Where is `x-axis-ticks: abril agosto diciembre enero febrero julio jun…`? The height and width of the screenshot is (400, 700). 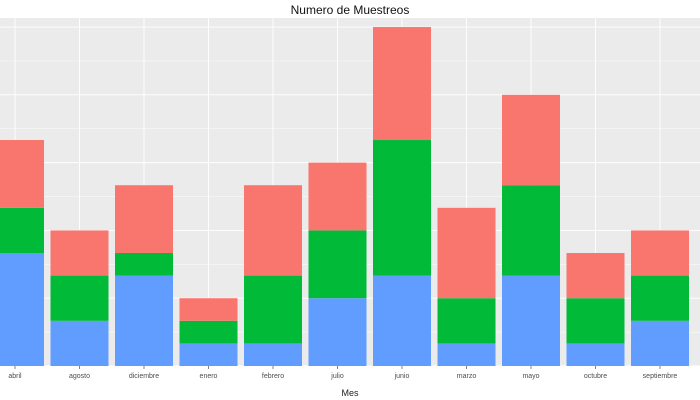 x-axis-ticks: abril agosto diciembre enero febrero julio jun… is located at coordinates (342, 373).